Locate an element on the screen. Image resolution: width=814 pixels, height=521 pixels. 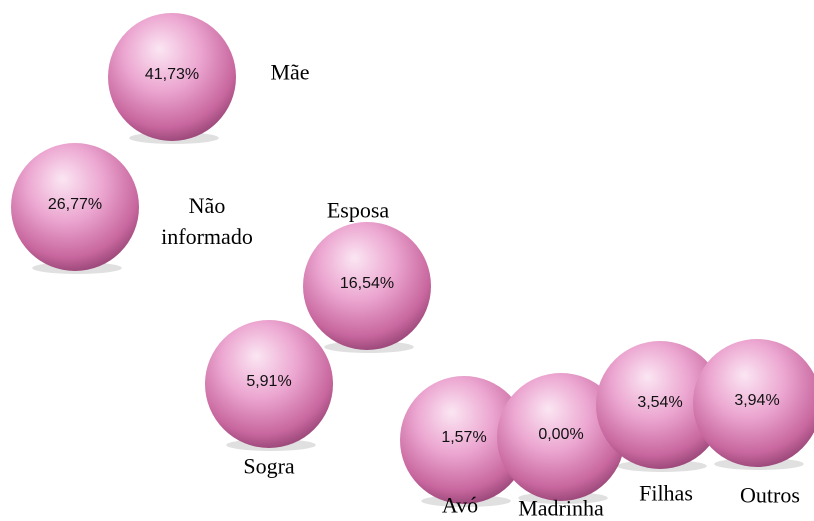
category-label: Mãe is located at coordinates (290, 72).